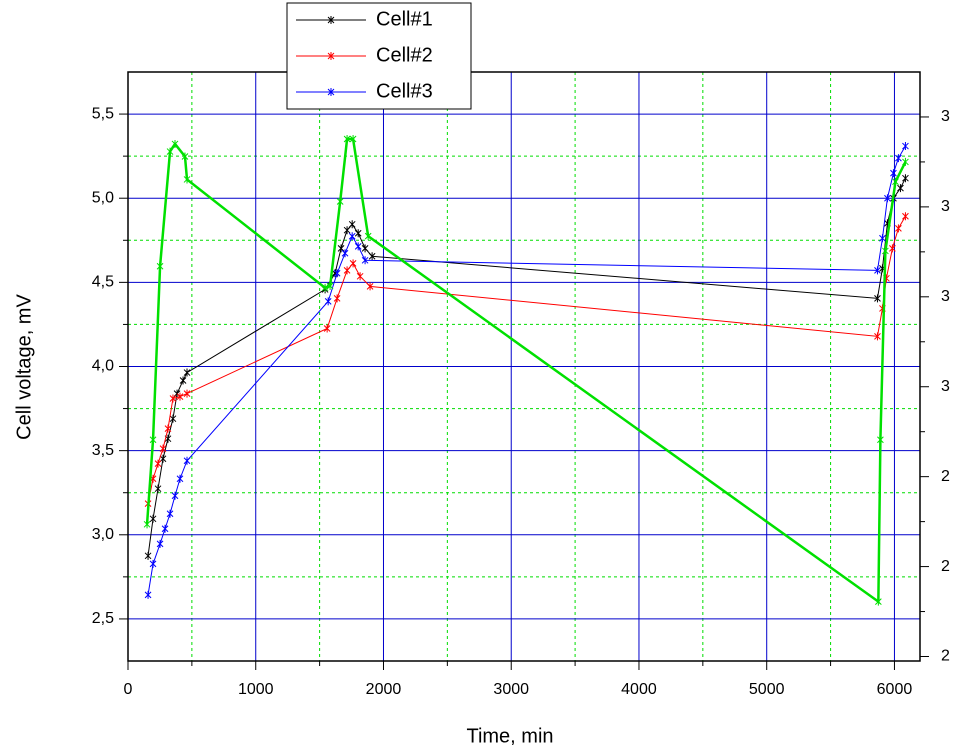 The width and height of the screenshot is (955, 753). I want to click on y-tick-label: 4,5, so click(103, 282).